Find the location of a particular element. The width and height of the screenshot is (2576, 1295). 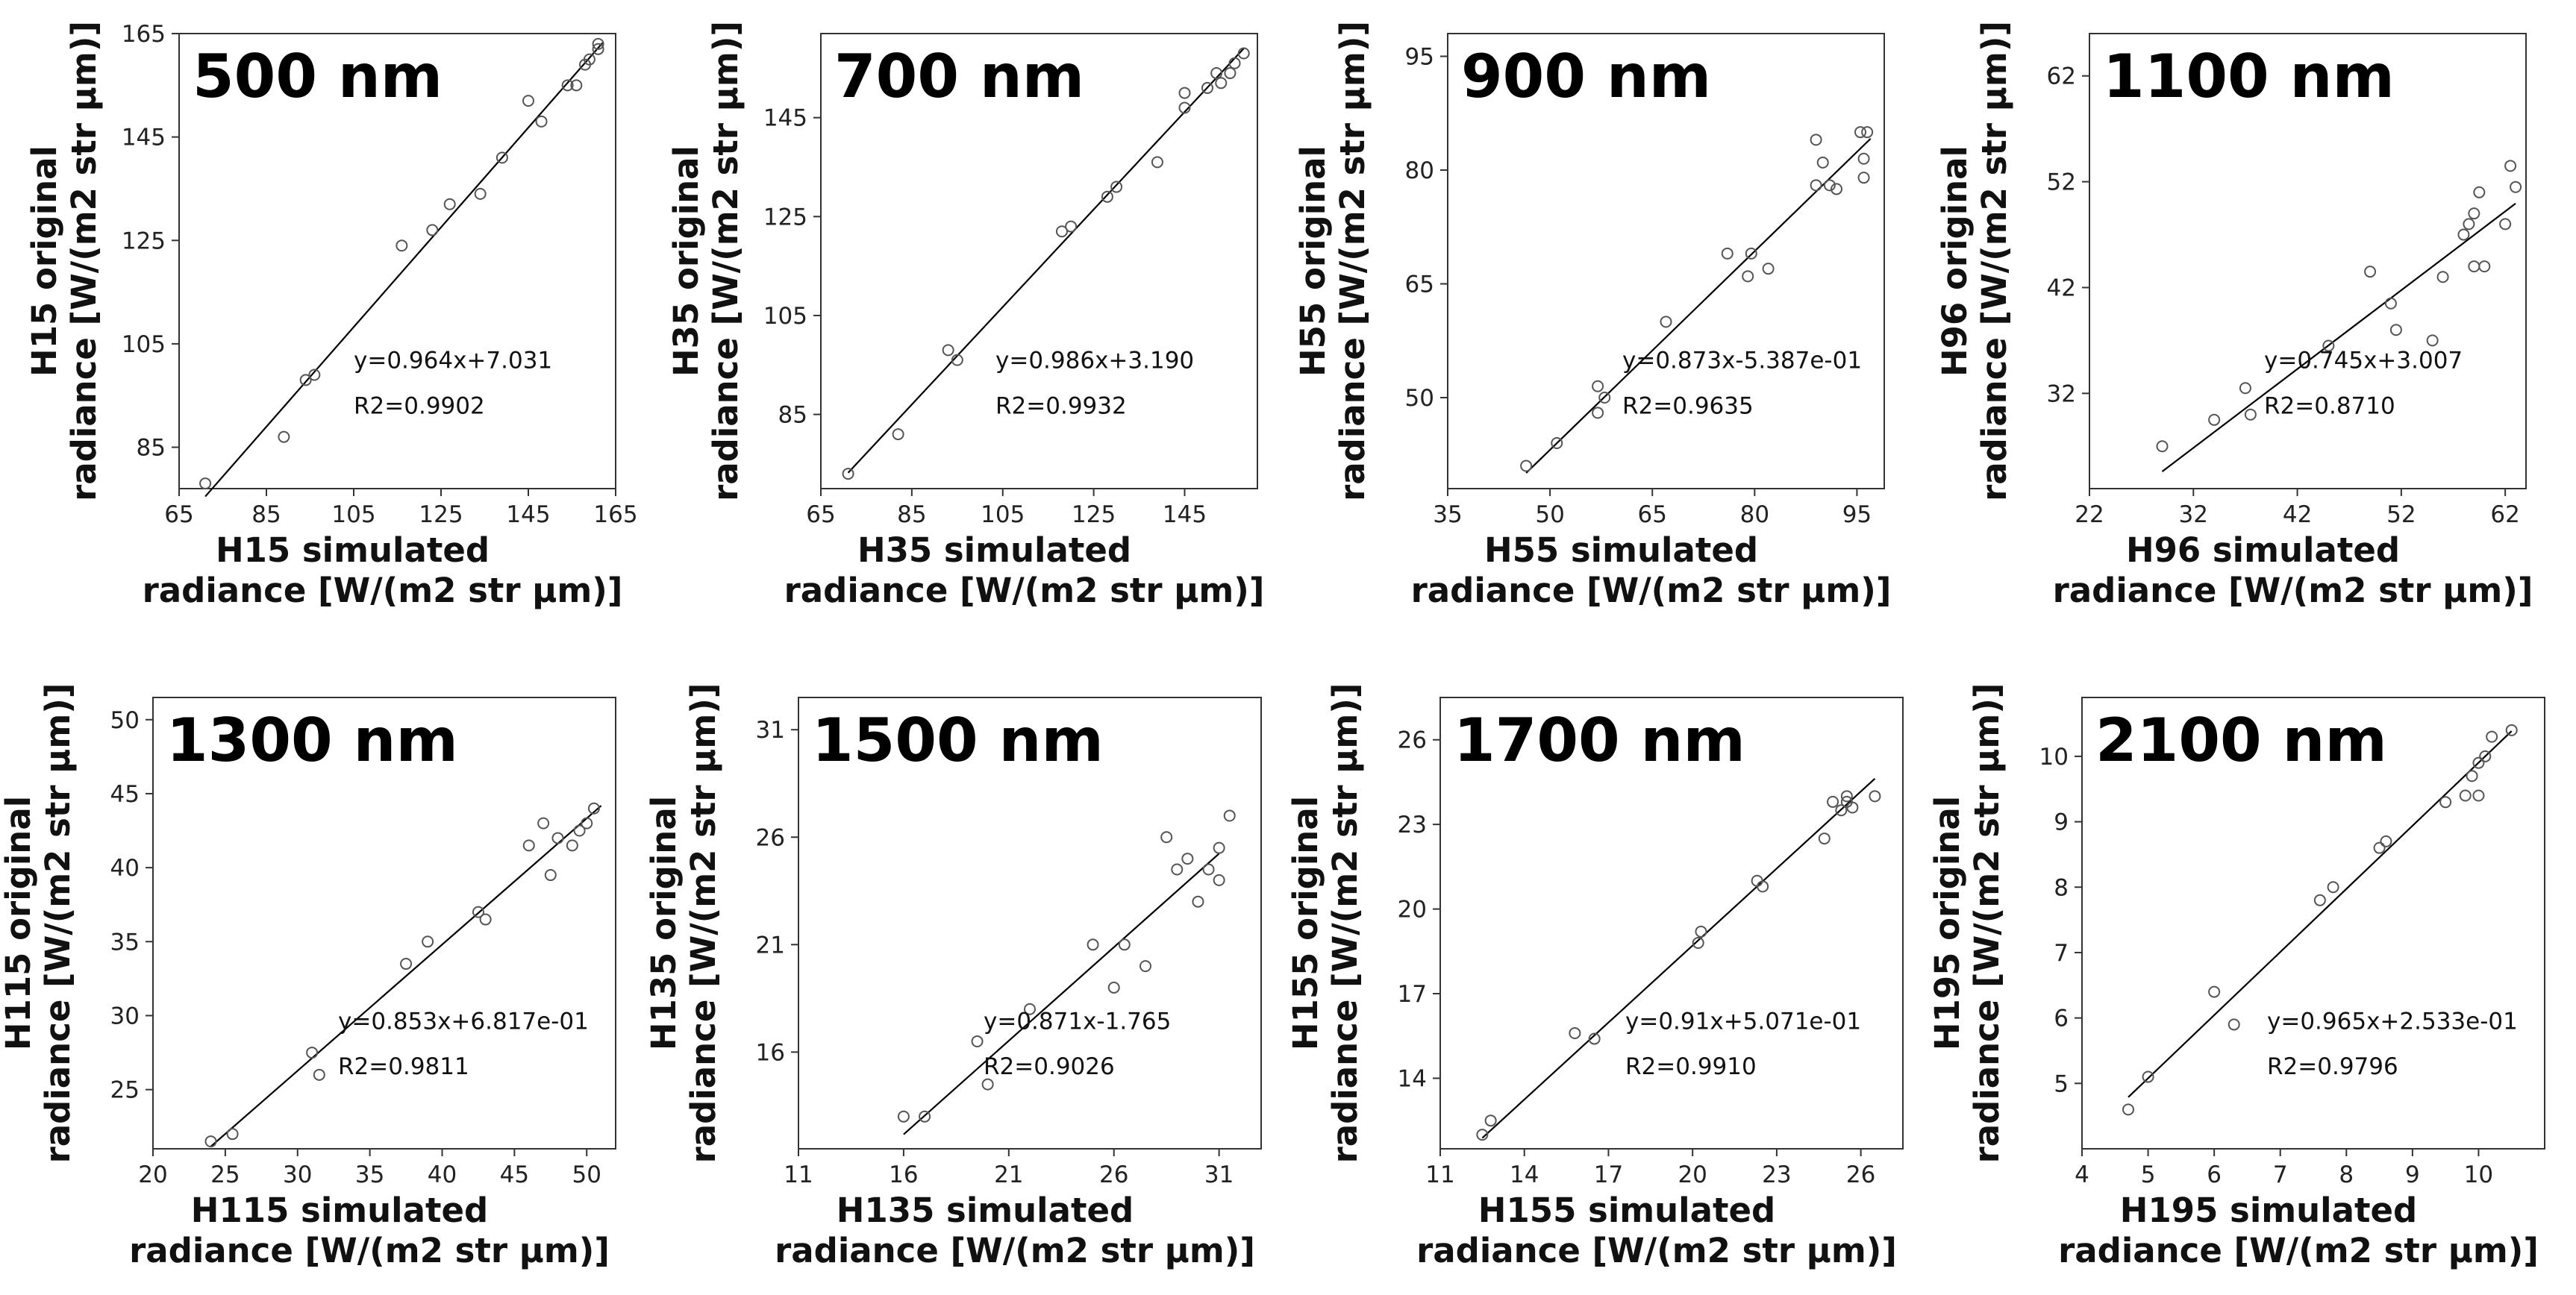

x-axis-label: H15 simulated is located at coordinates (353, 550).